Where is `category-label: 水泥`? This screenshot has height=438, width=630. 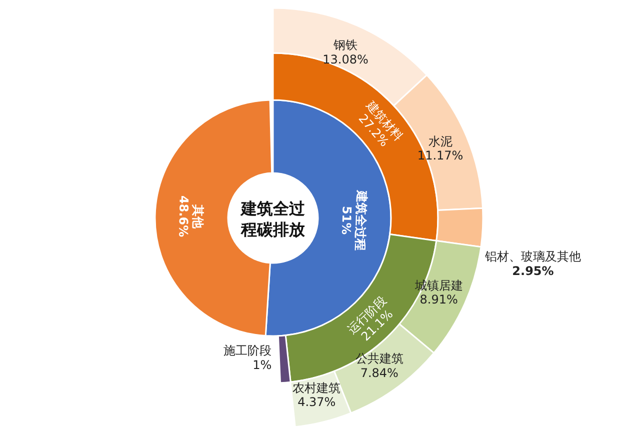 category-label: 水泥 is located at coordinates (440, 141).